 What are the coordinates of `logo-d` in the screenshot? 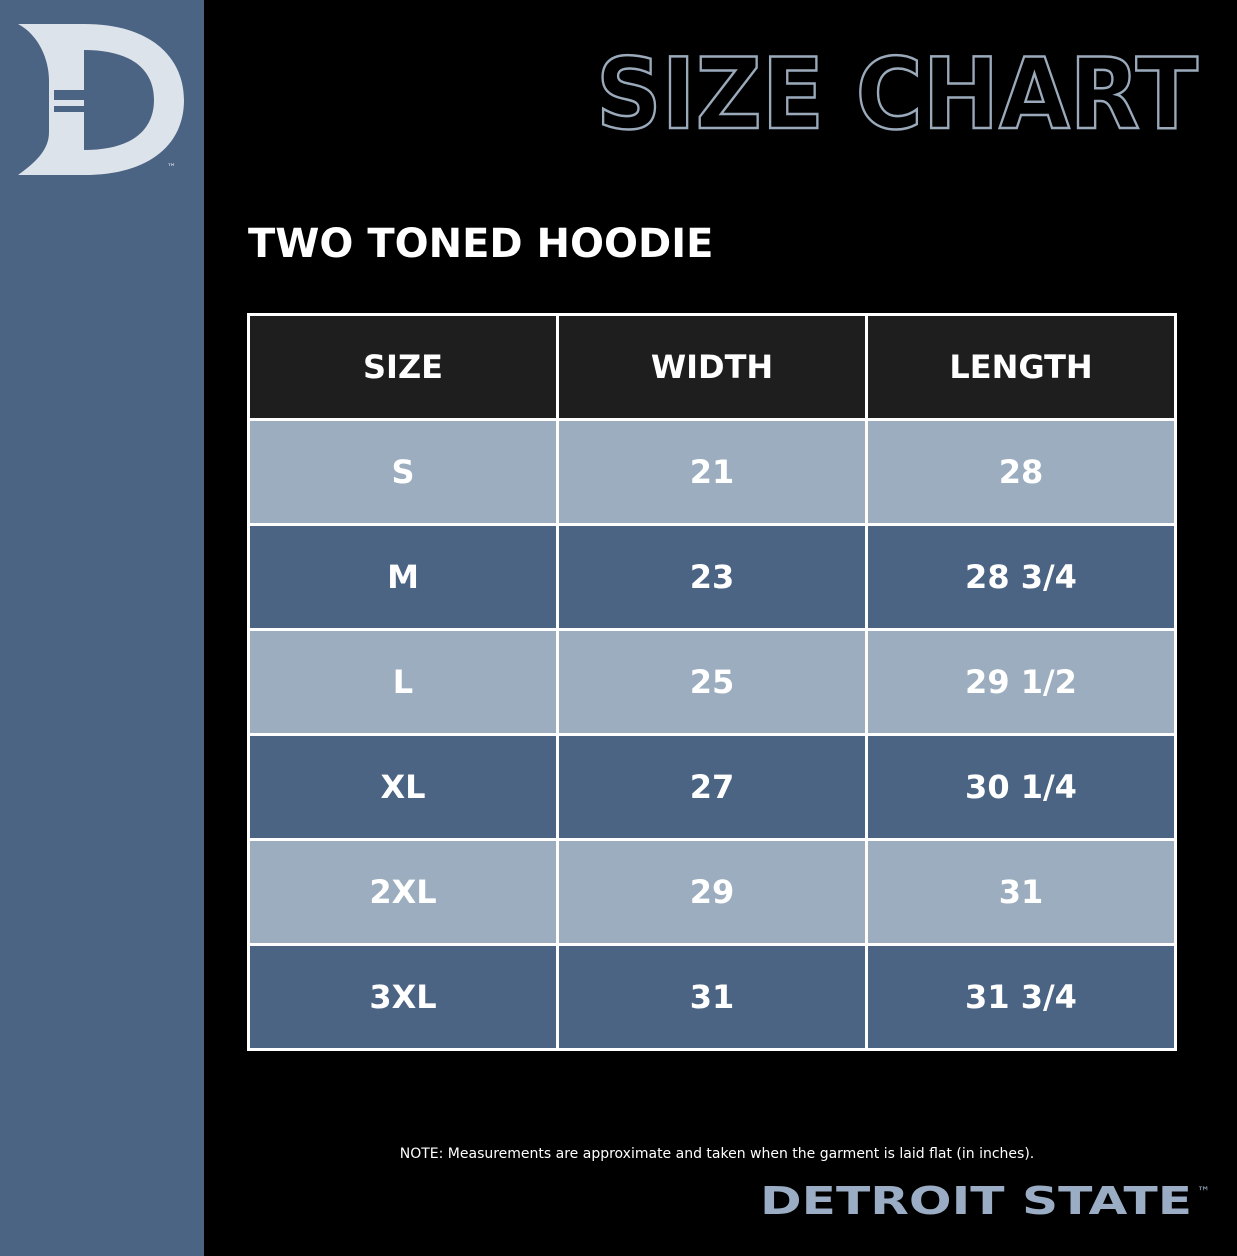 It's located at (101, 99).